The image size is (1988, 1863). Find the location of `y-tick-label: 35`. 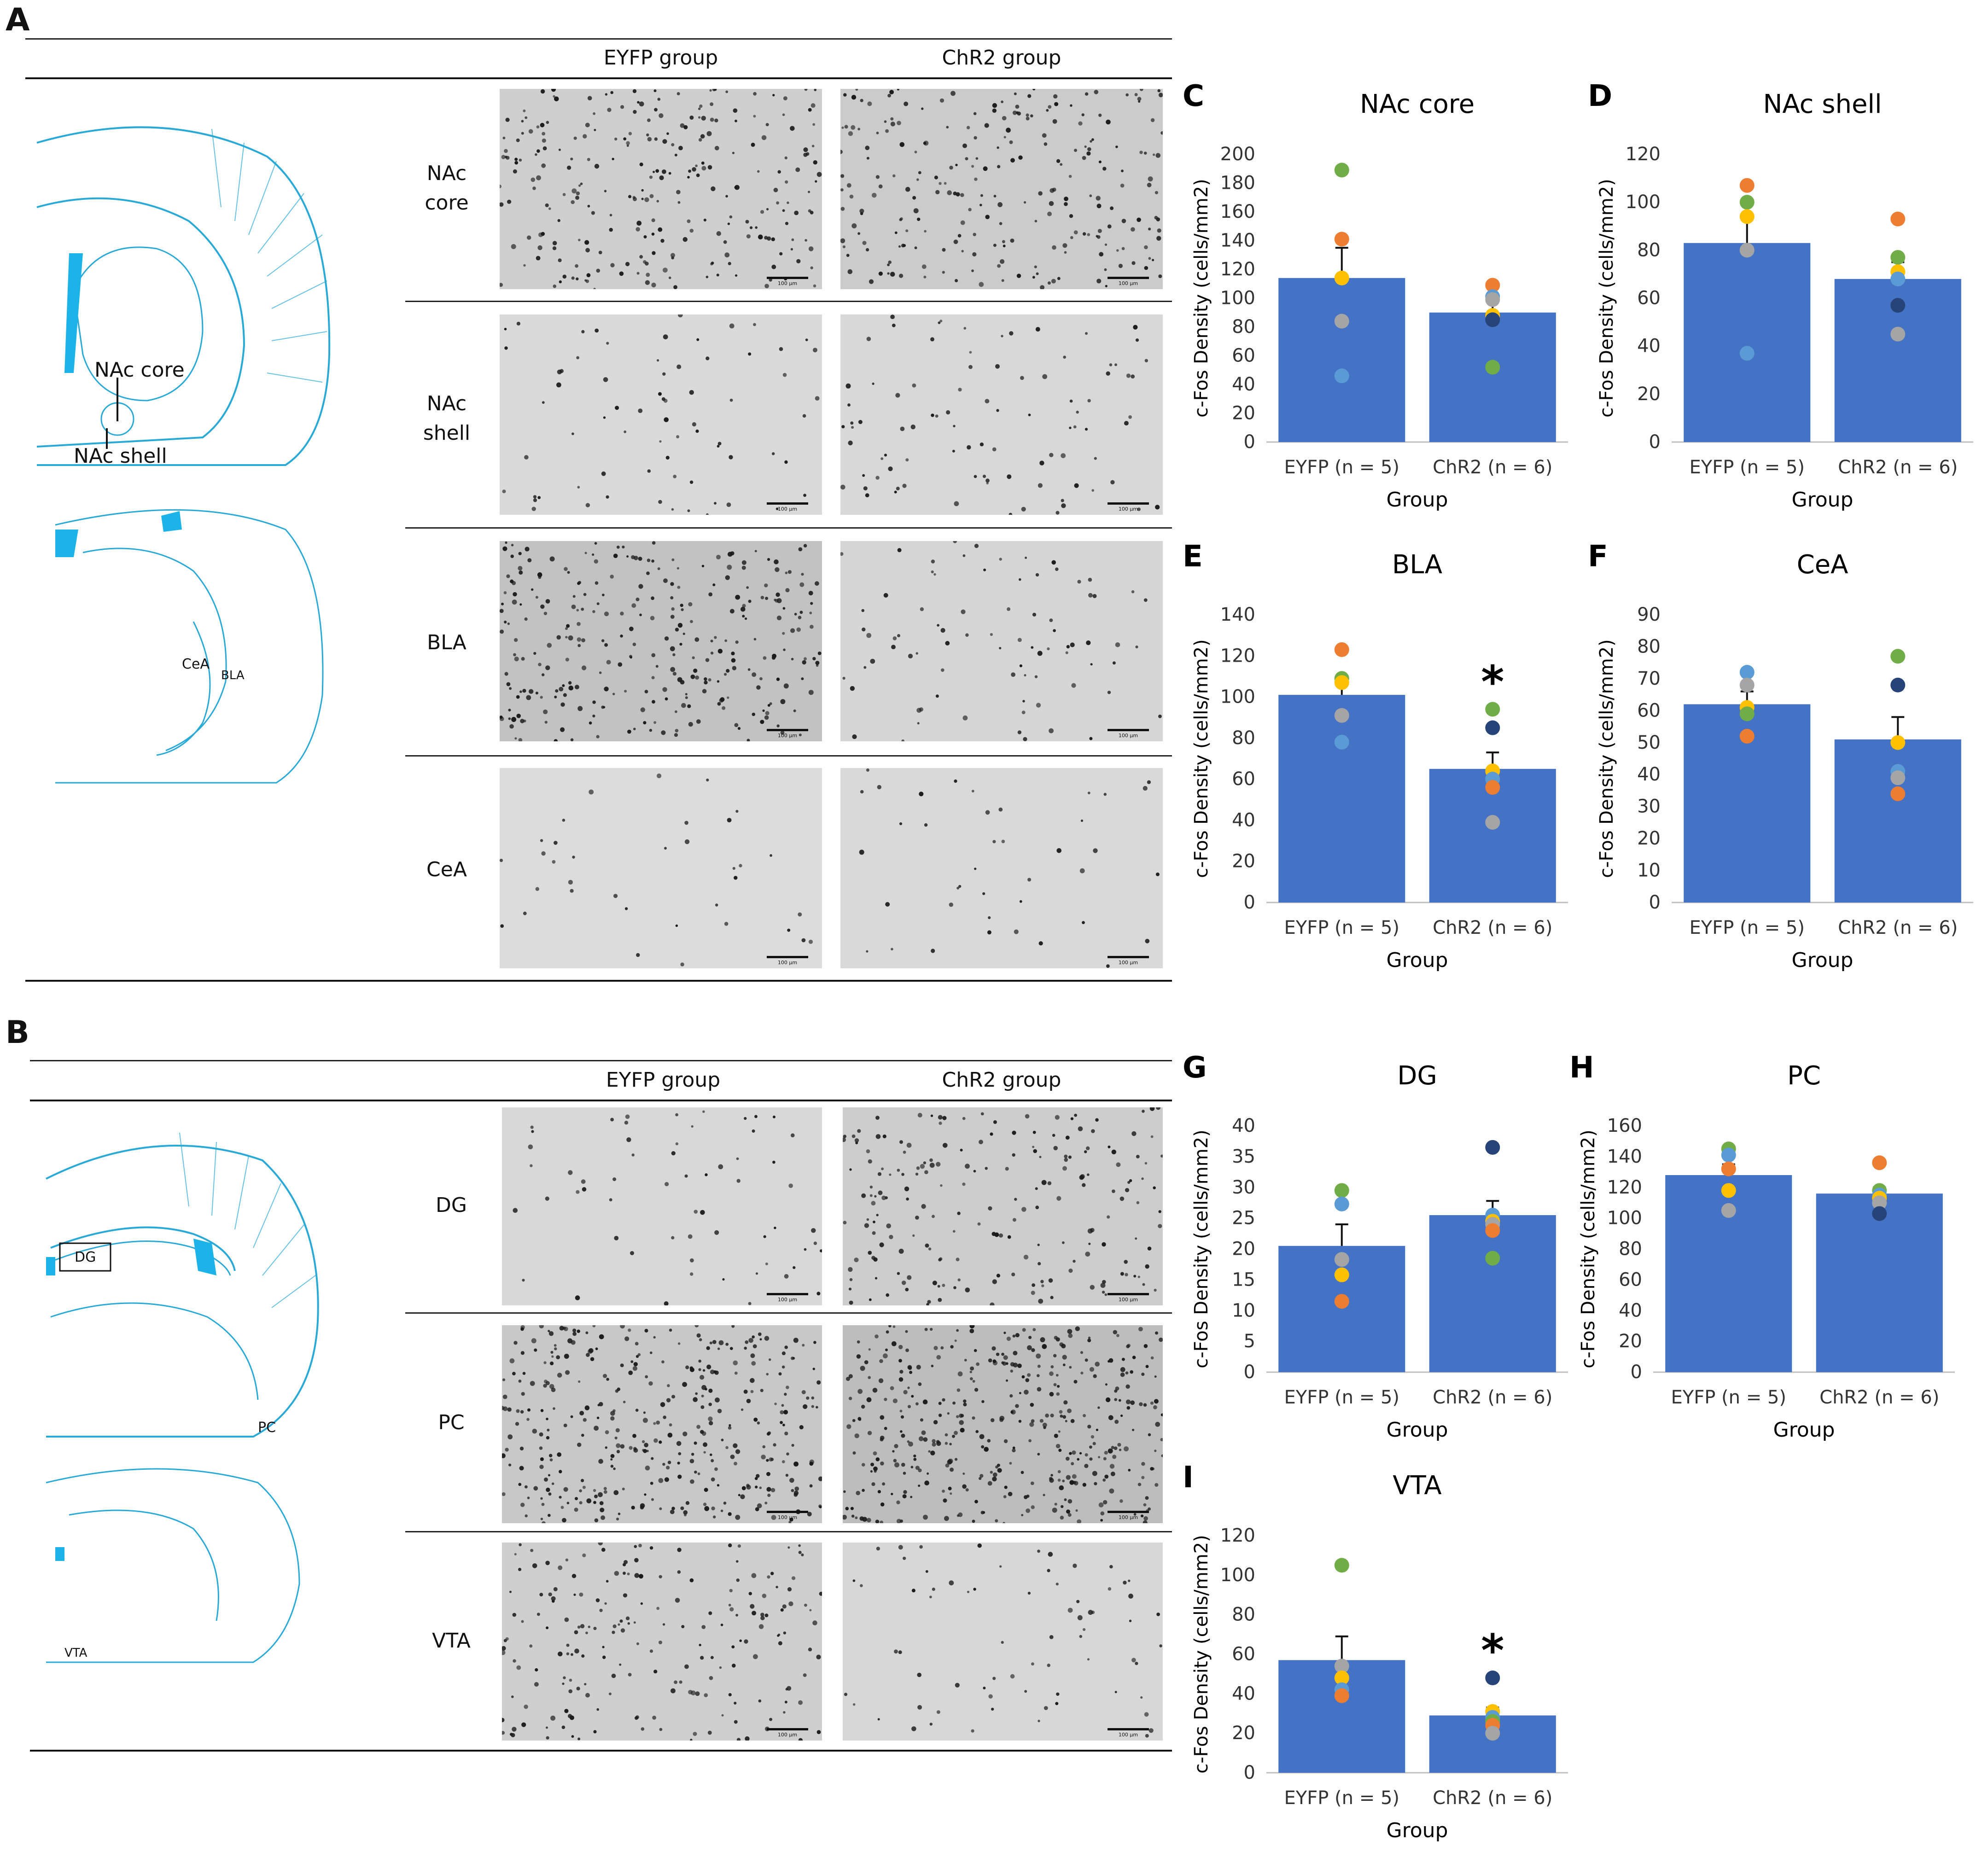

y-tick-label: 35 is located at coordinates (1243, 1156).